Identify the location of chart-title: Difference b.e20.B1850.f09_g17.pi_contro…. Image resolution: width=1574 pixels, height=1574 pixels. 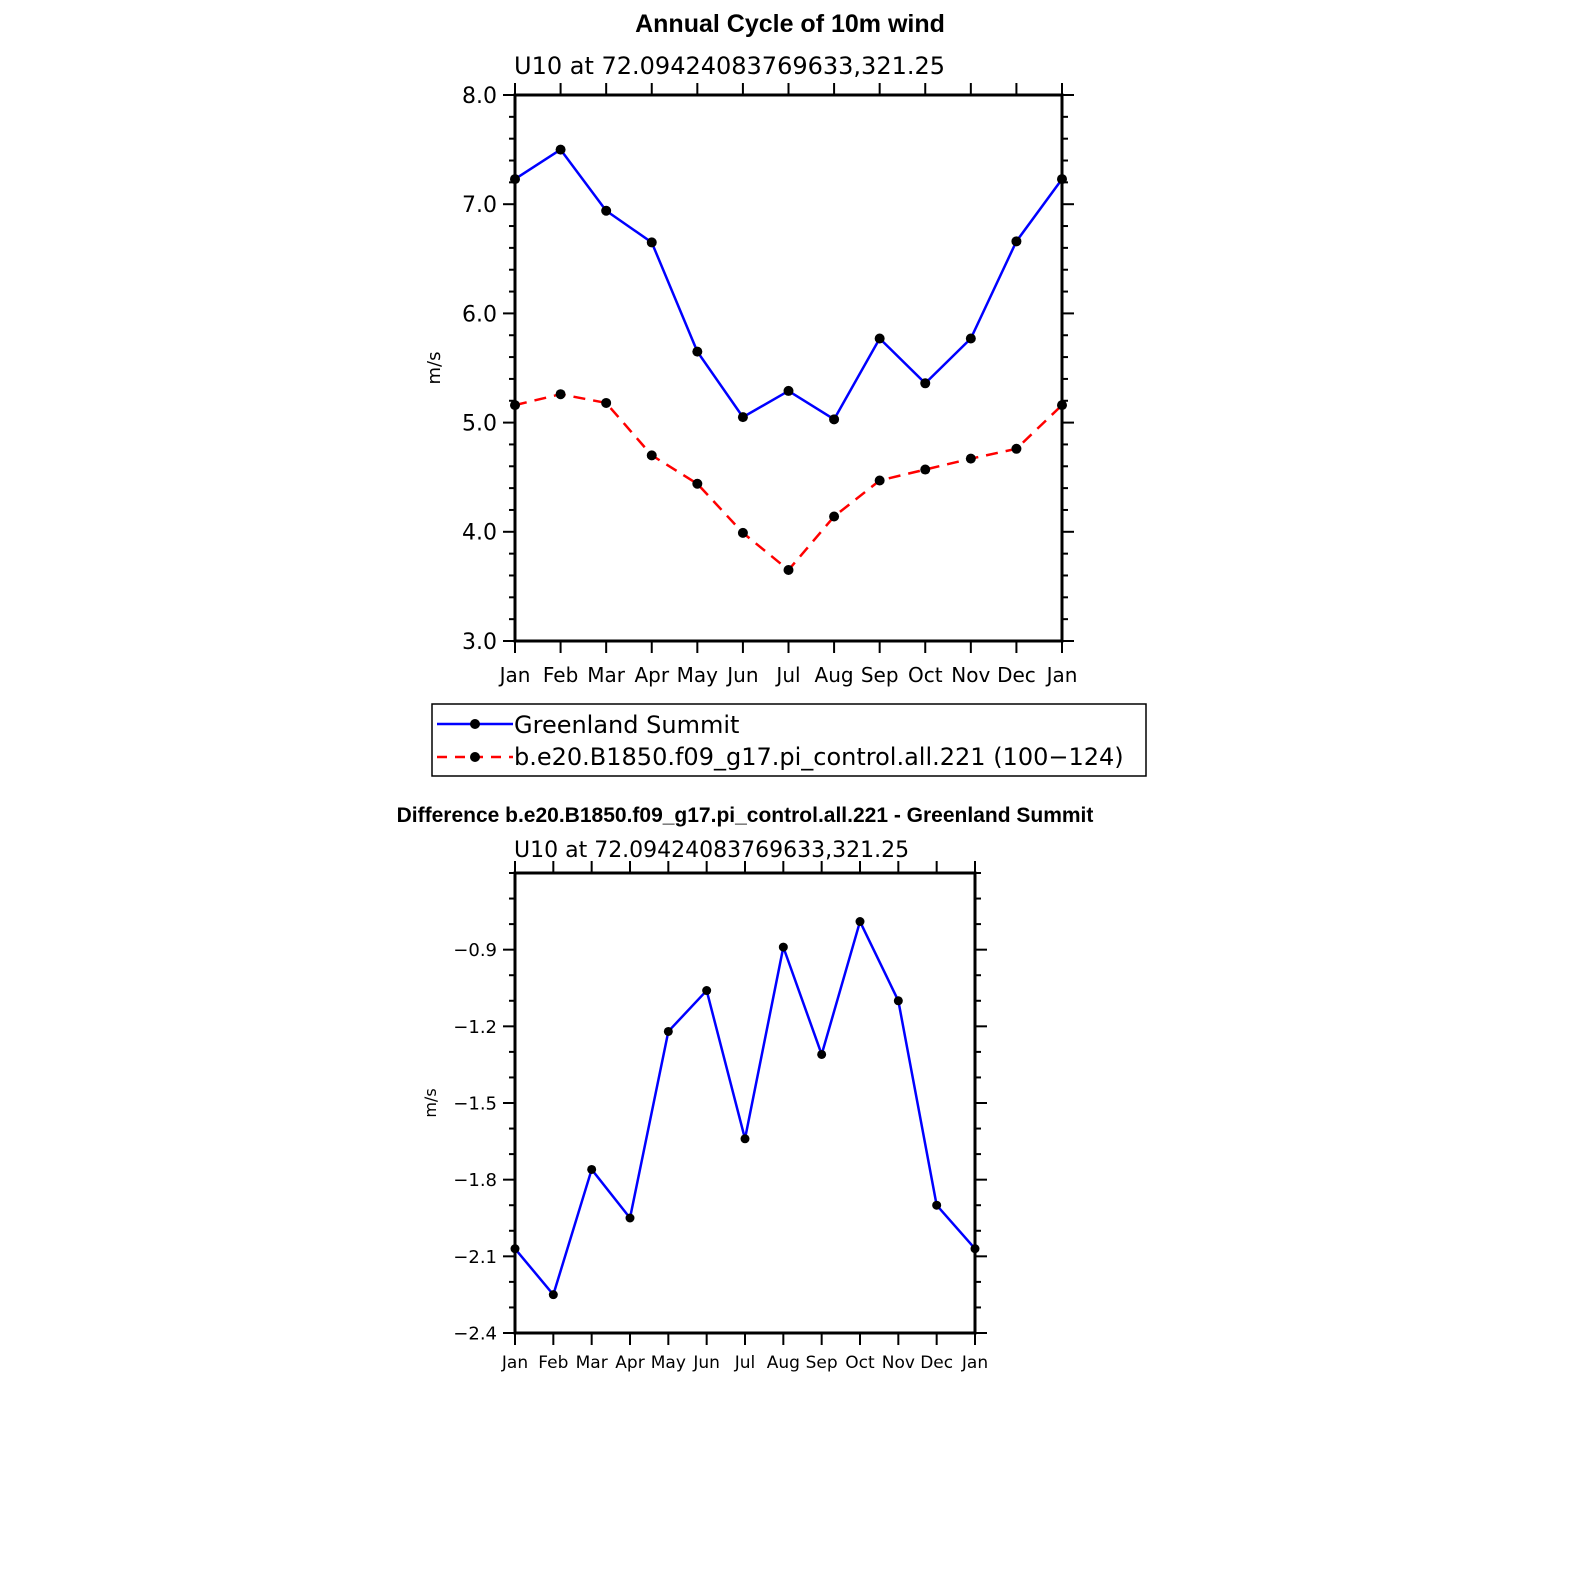
(745, 815).